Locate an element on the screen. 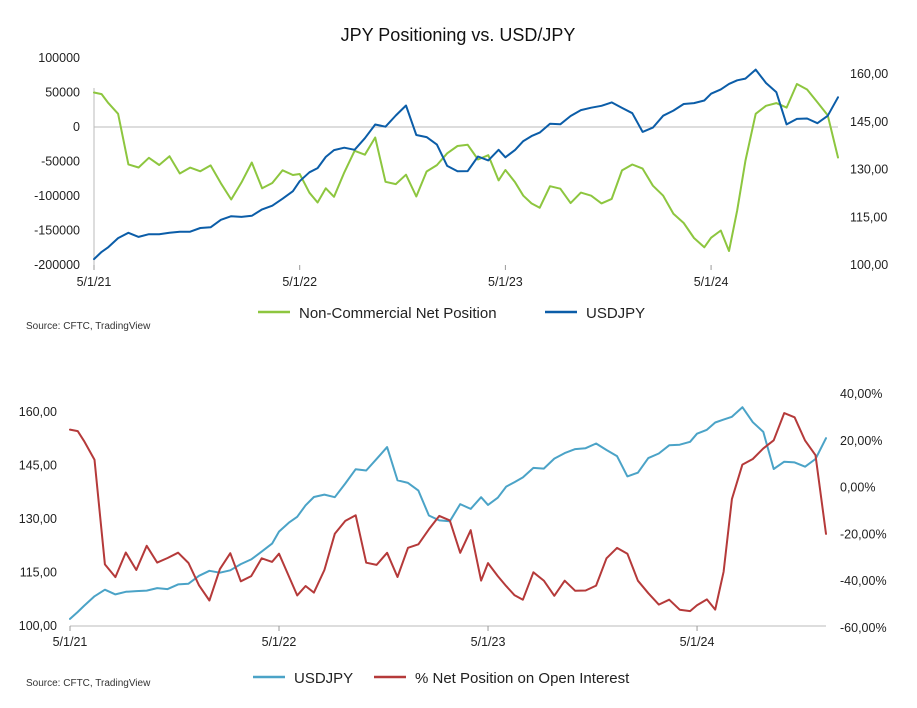  top-legend: Non-Commercial Net Position USDJPY is located at coordinates (451, 313).